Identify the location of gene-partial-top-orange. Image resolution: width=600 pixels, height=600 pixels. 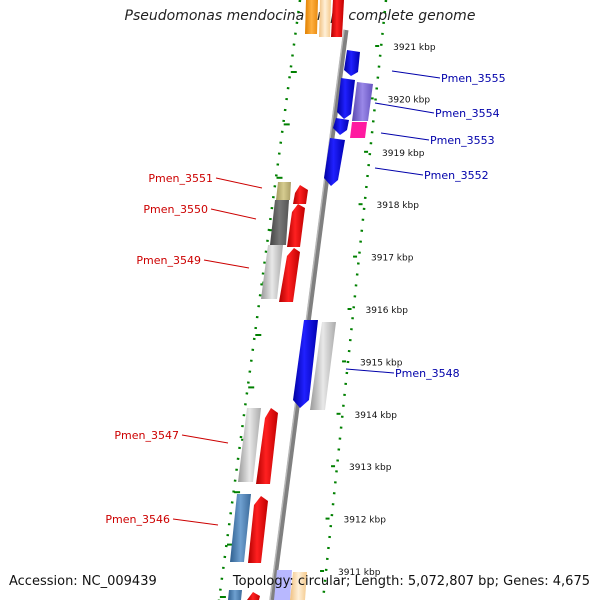
(311, 17).